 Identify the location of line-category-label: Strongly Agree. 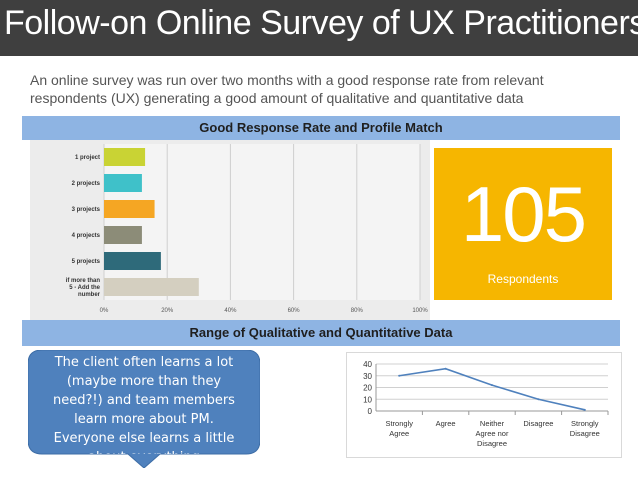
(399, 428).